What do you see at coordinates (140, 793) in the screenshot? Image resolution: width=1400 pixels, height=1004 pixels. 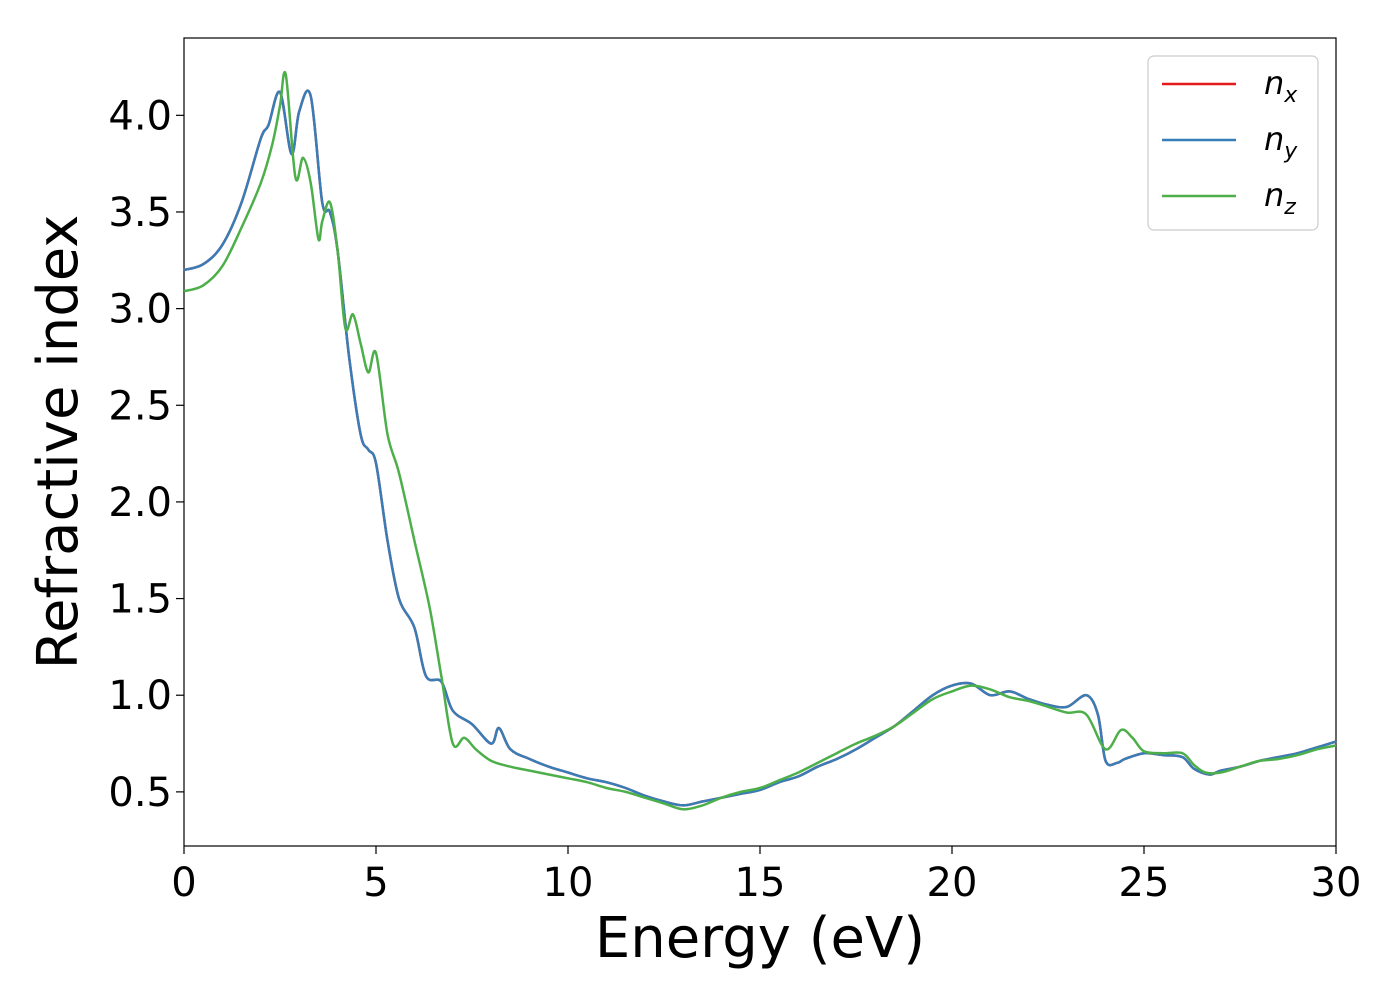 I see `y-tick-label: 0.5` at bounding box center [140, 793].